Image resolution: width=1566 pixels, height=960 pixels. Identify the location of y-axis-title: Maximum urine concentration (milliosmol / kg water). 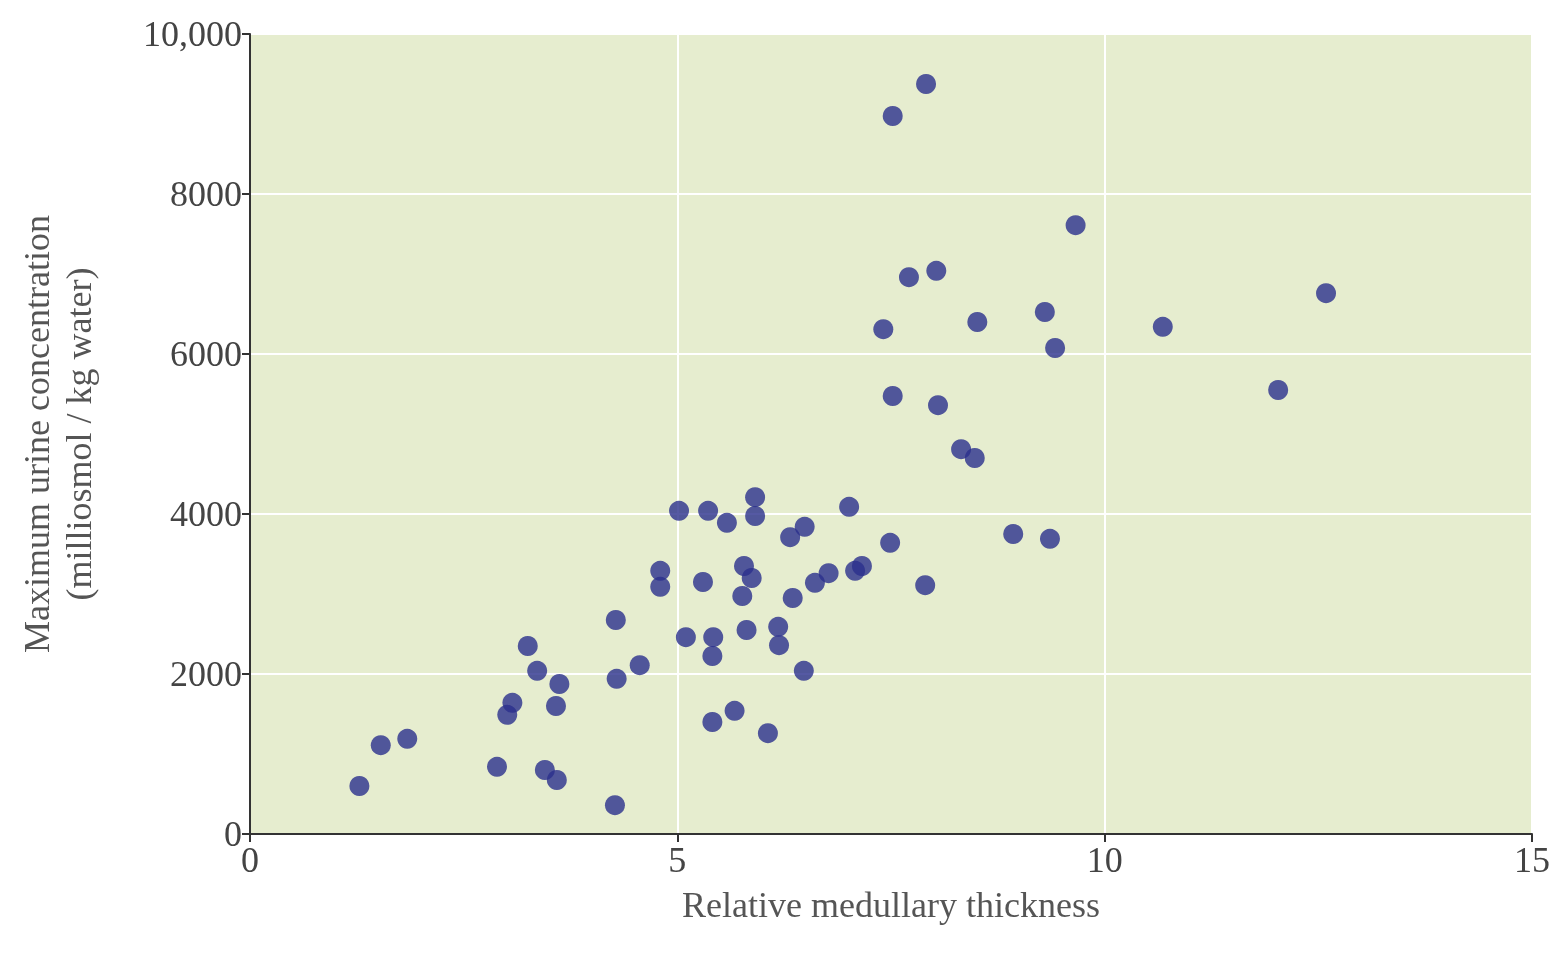
(58, 434).